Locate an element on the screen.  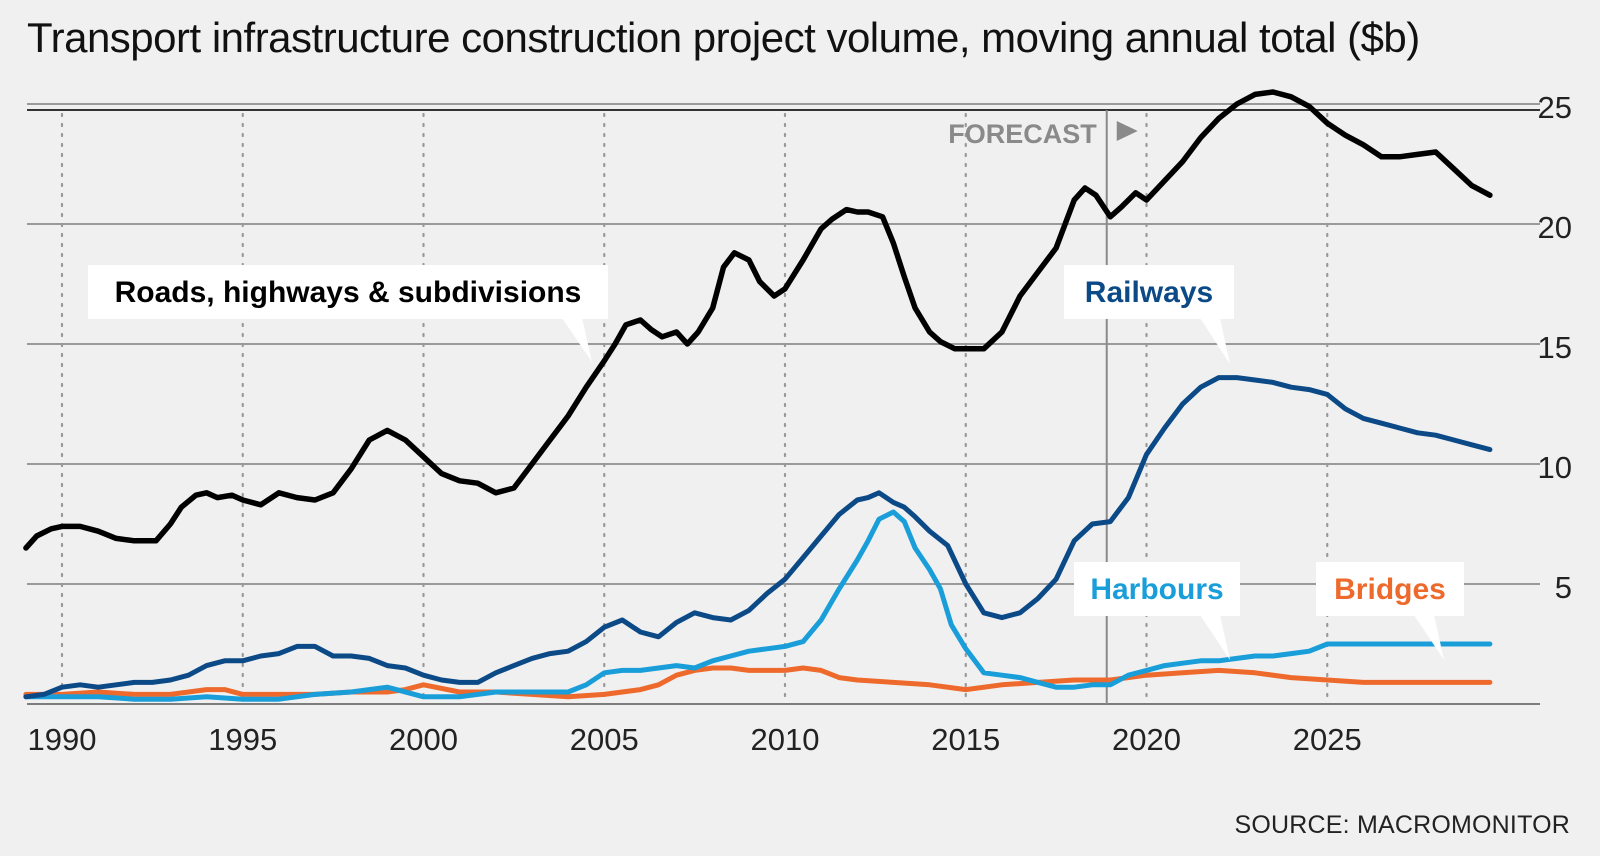
series-line-bridges is located at coordinates (758, 682).